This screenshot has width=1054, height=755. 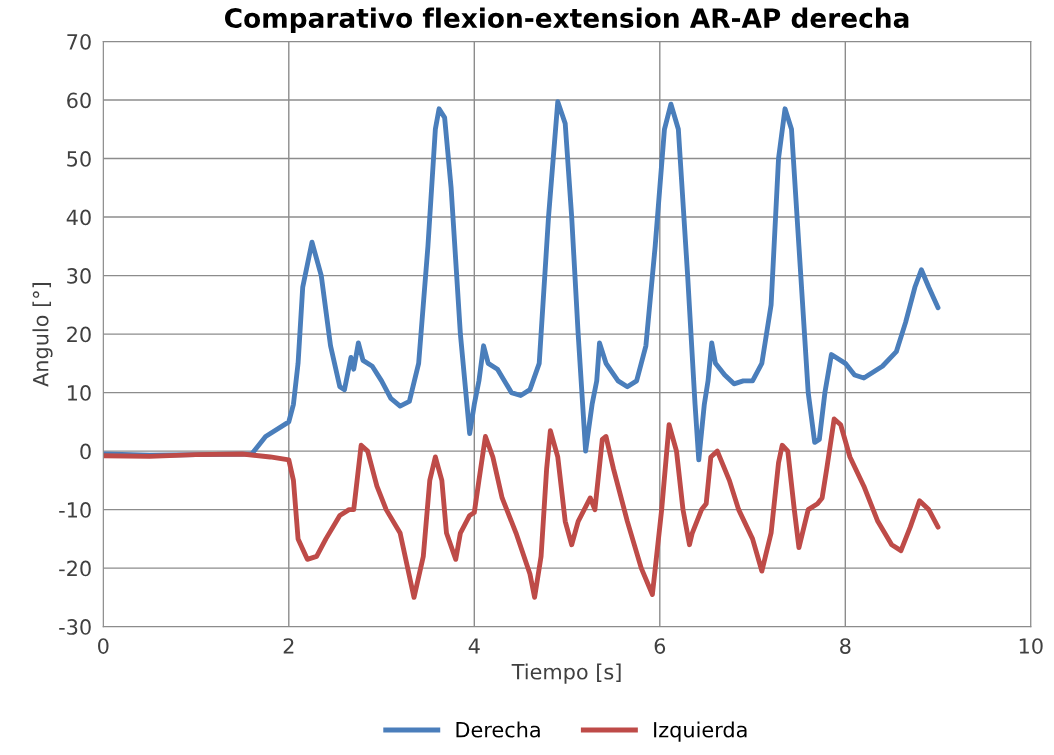 I want to click on legend-label: Izquierda, so click(x=700, y=731).